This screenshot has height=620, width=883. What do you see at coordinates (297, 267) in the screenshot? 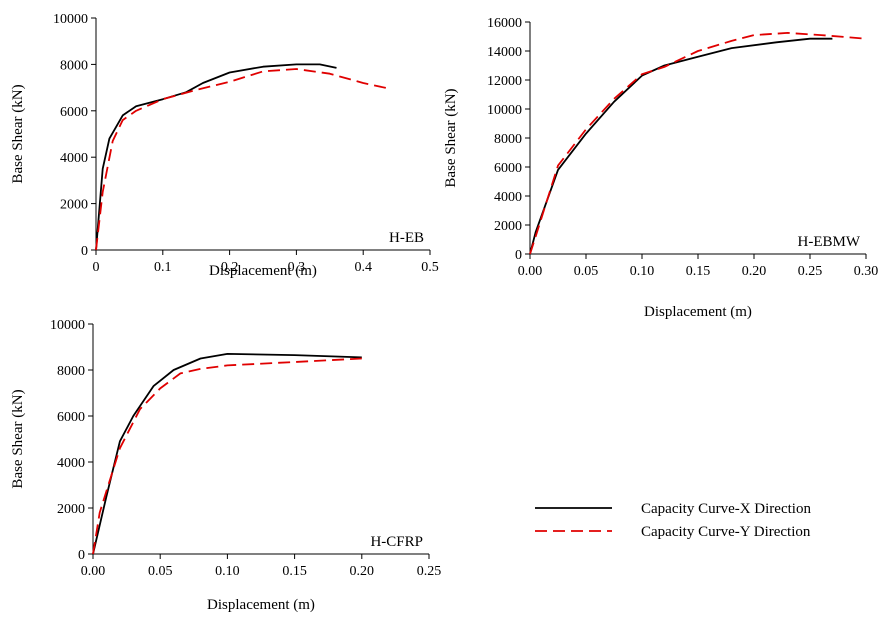
I see `x-tick-label: 0.3` at bounding box center [297, 267].